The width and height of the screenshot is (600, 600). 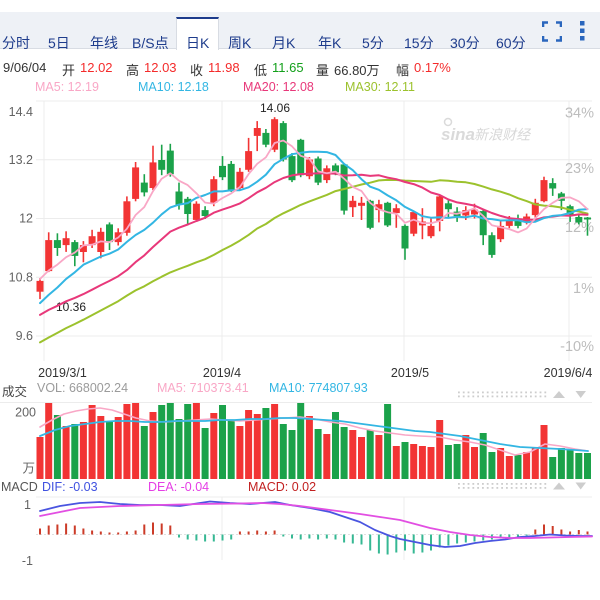 What do you see at coordinates (577, 347) in the screenshot?
I see `svg-text: -10%` at bounding box center [577, 347].